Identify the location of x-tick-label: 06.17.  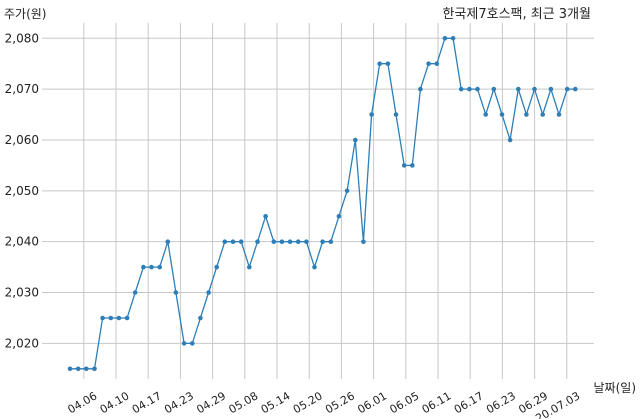
(469, 402).